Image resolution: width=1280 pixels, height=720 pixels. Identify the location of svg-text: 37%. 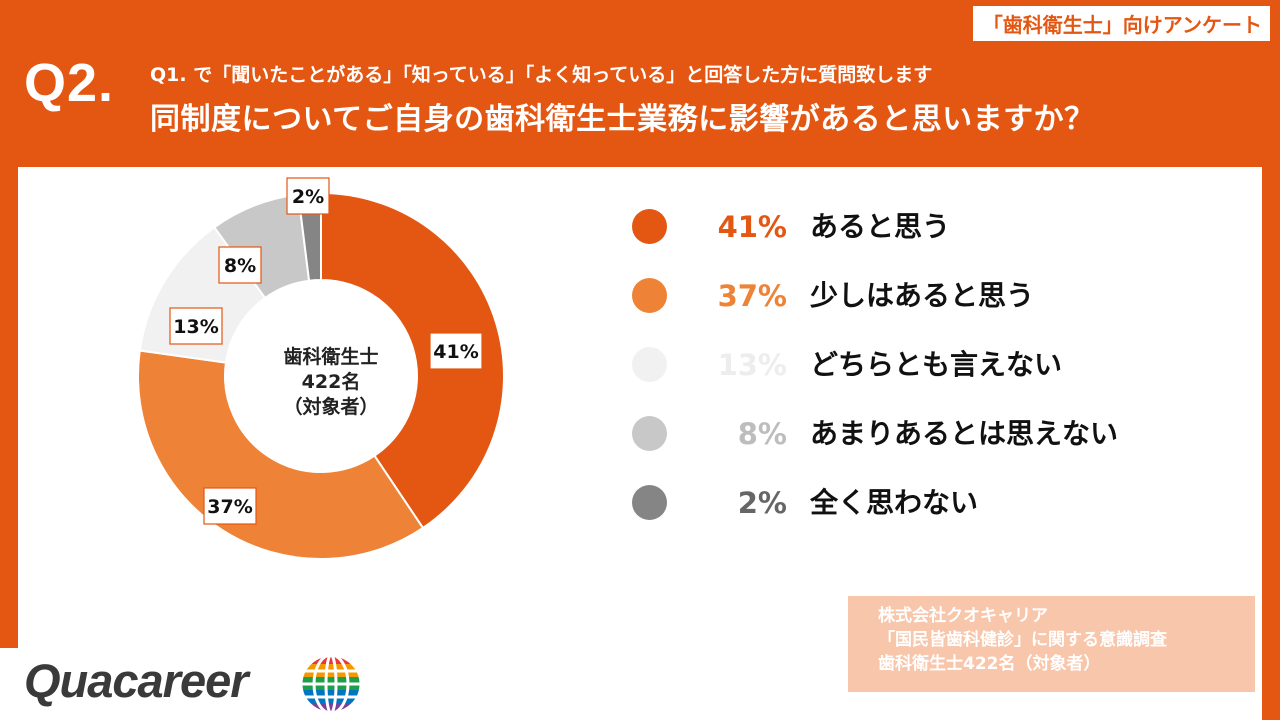
(229, 507).